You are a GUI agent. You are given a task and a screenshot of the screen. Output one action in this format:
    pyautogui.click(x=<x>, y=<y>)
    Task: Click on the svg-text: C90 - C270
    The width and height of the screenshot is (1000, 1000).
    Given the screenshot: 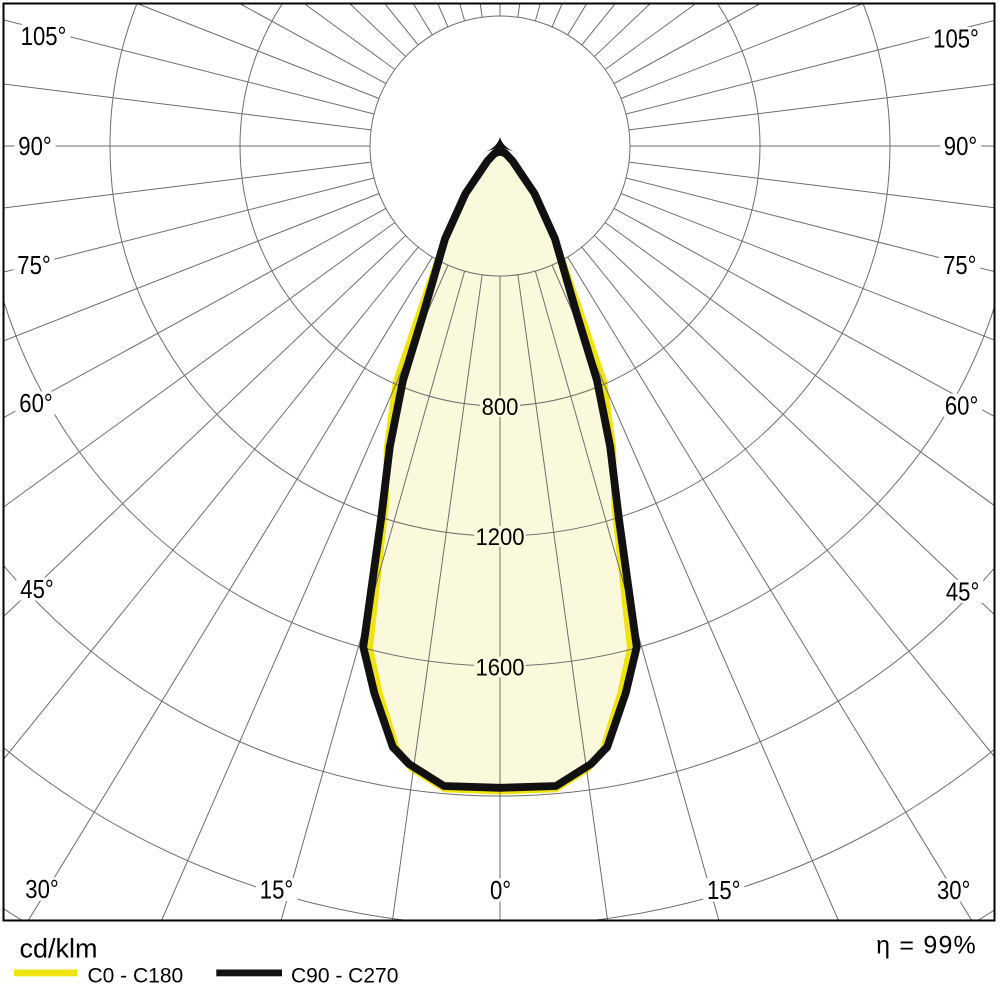 What is the action you would take?
    pyautogui.click(x=344, y=976)
    